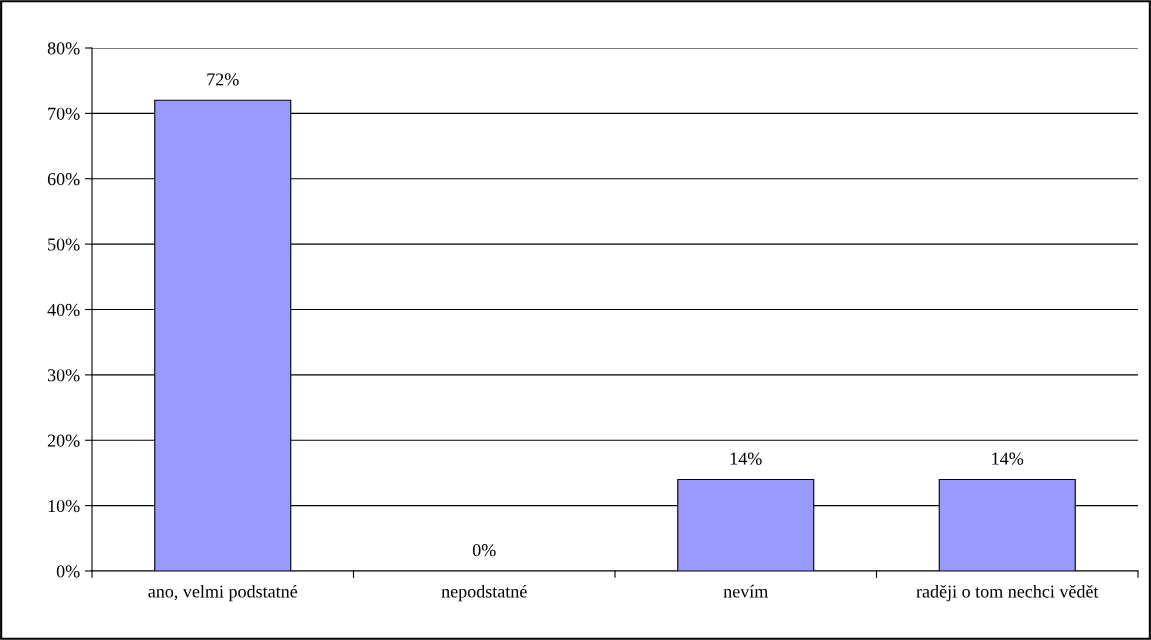  What do you see at coordinates (64, 244) in the screenshot?
I see `y-tick-label: 50%` at bounding box center [64, 244].